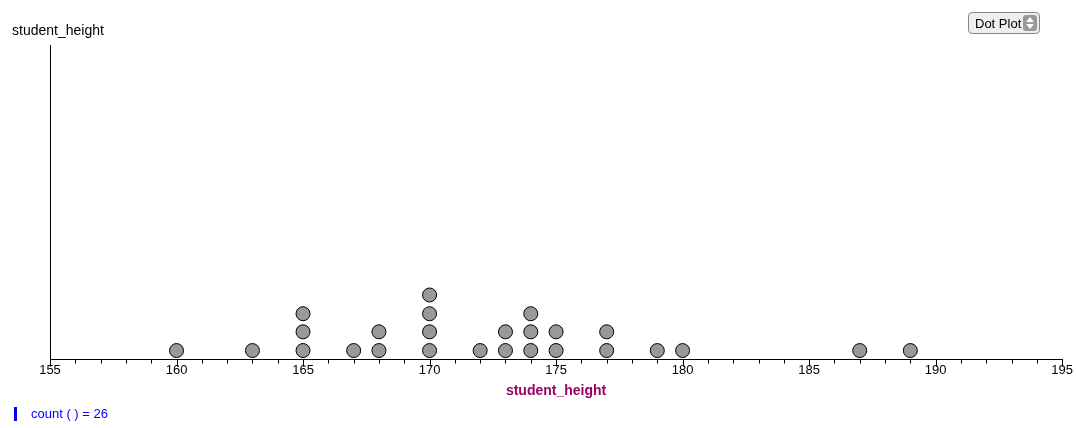  I want to click on dropdown: Dot Plot, so click(1004, 23).